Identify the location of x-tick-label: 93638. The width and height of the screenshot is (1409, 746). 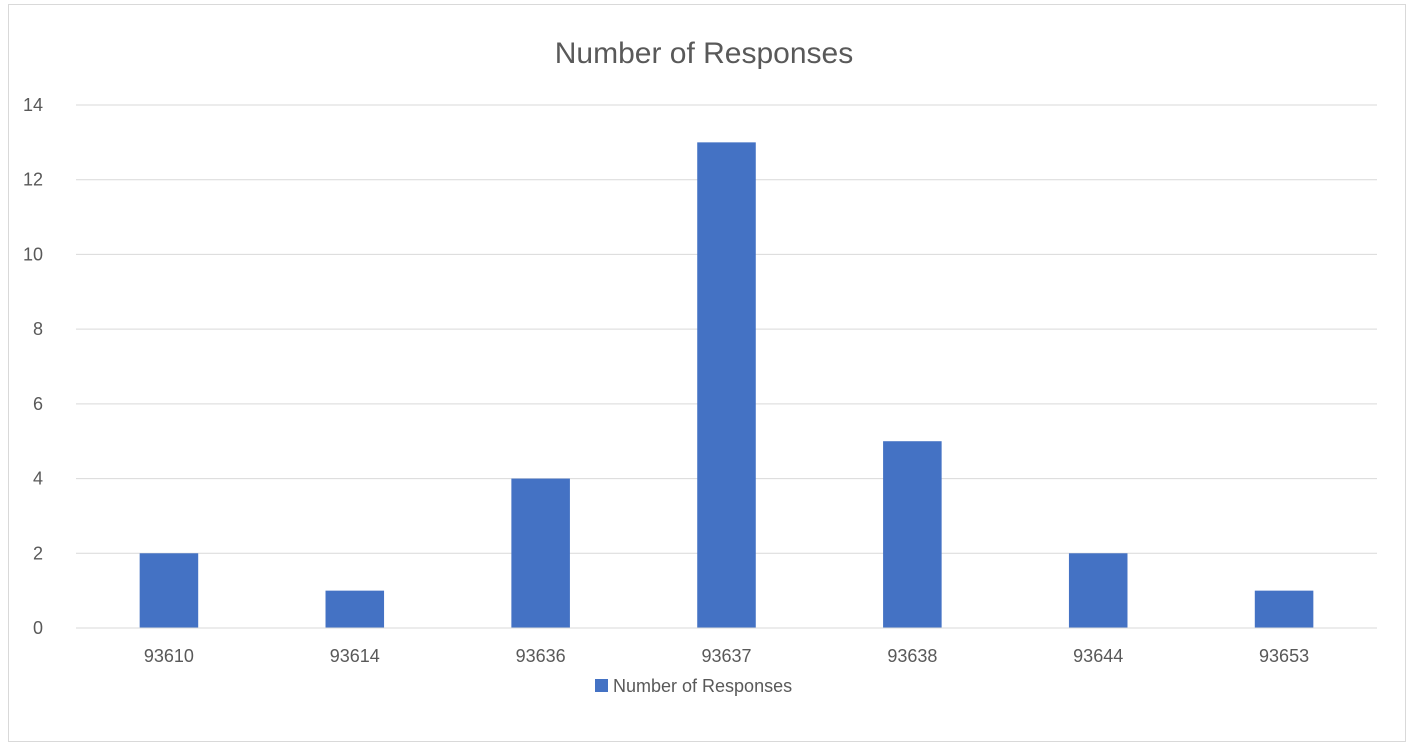
(912, 656).